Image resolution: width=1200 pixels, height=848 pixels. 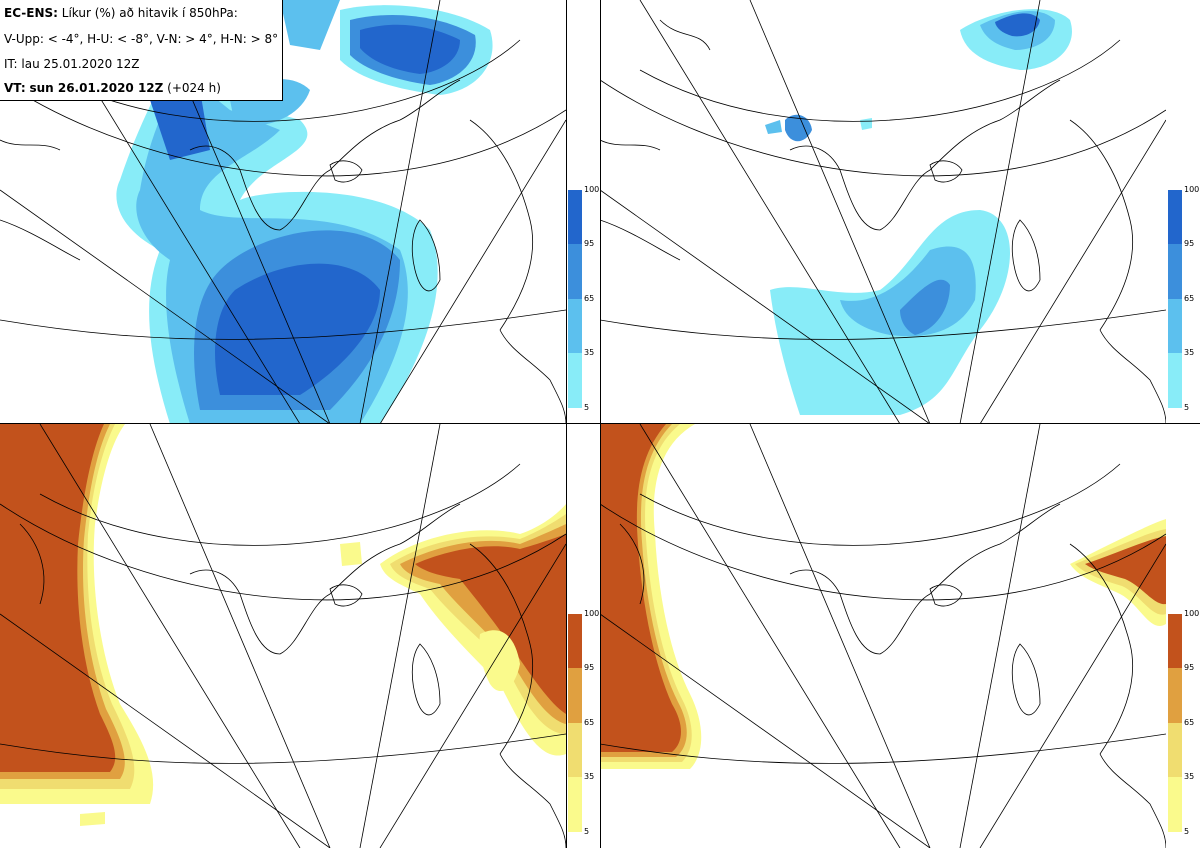 What do you see at coordinates (918, 212) in the screenshot?
I see `probability-field` at bounding box center [918, 212].